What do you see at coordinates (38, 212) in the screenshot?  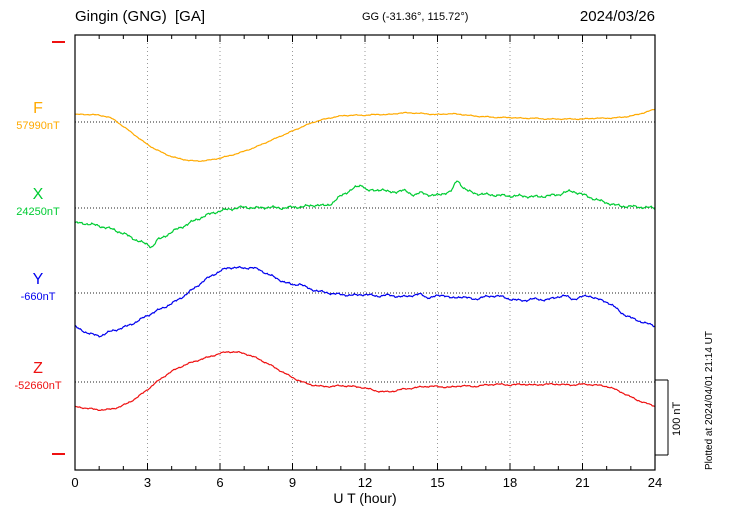 I see `series-base-value-x: 24250nT` at bounding box center [38, 212].